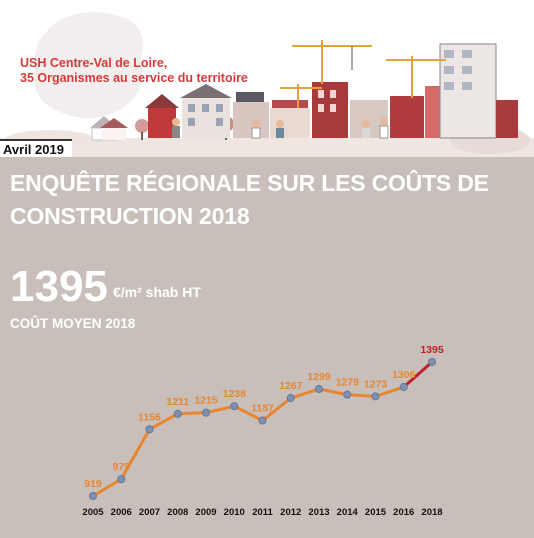 This screenshot has width=534, height=538. I want to click on series-segment-2011-2012, so click(277, 409).